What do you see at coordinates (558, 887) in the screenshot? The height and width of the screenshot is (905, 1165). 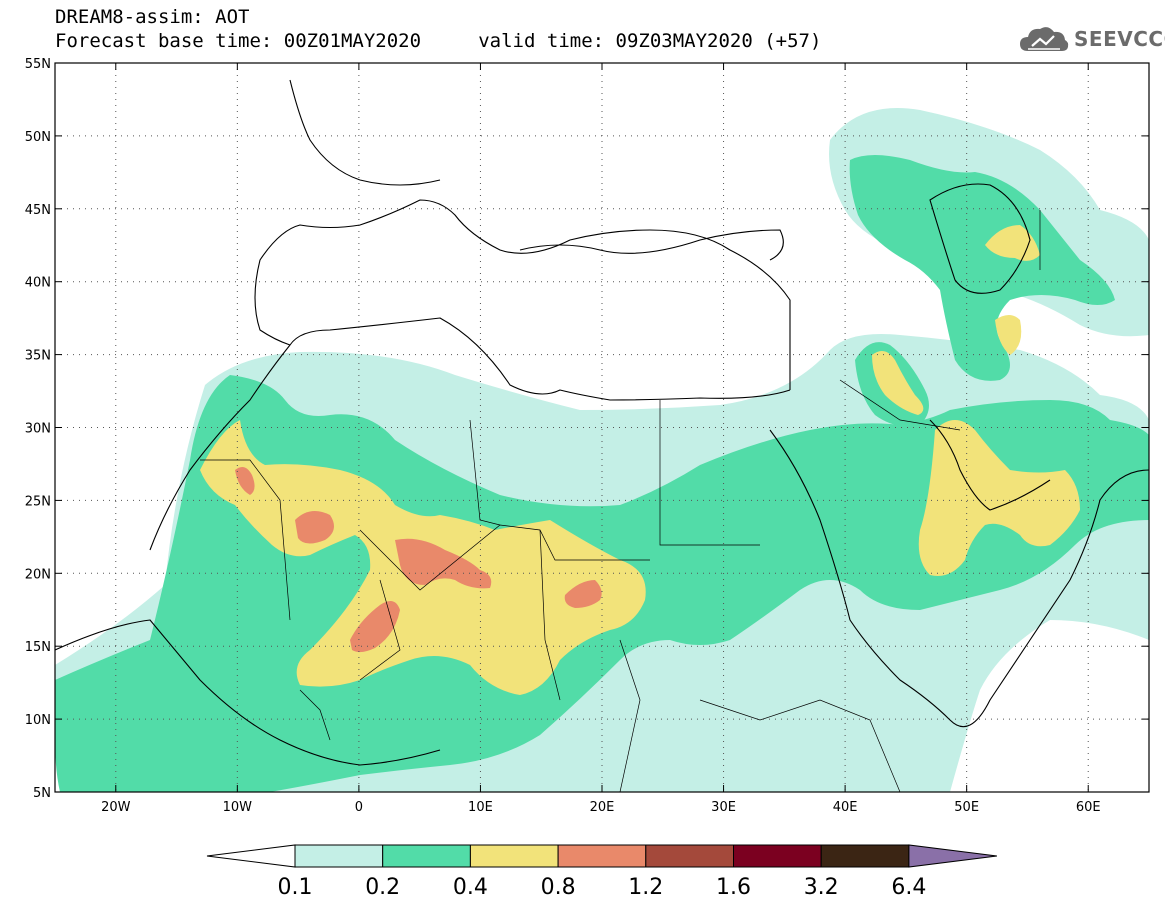 I see `colorbar-label: 0.8` at bounding box center [558, 887].